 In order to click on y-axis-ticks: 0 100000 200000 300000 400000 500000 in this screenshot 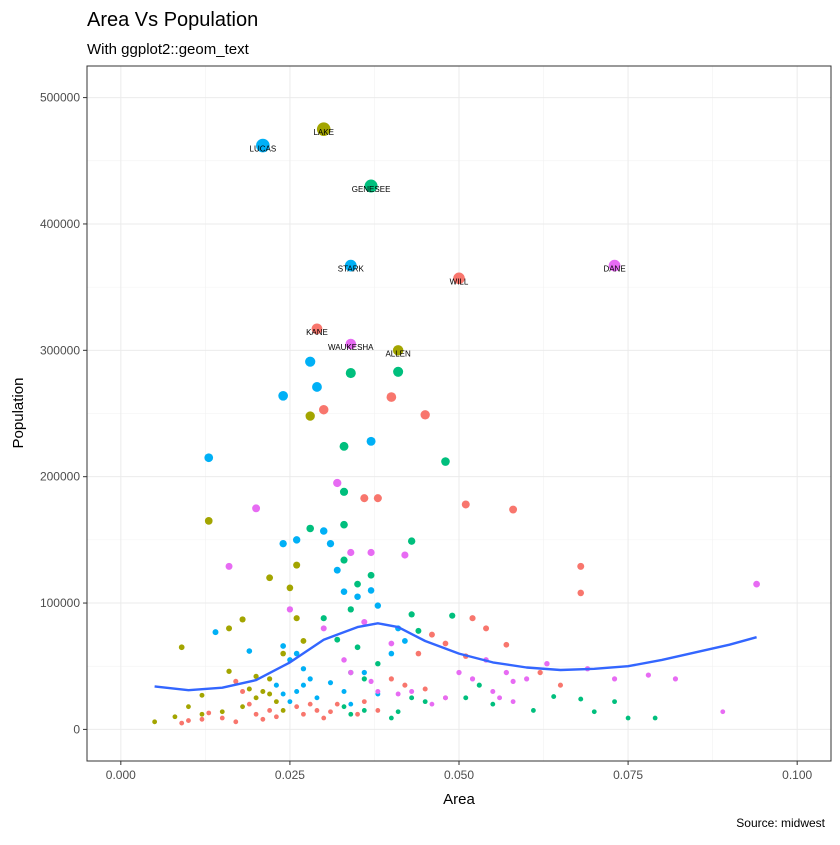, I will do `click(63, 413)`.